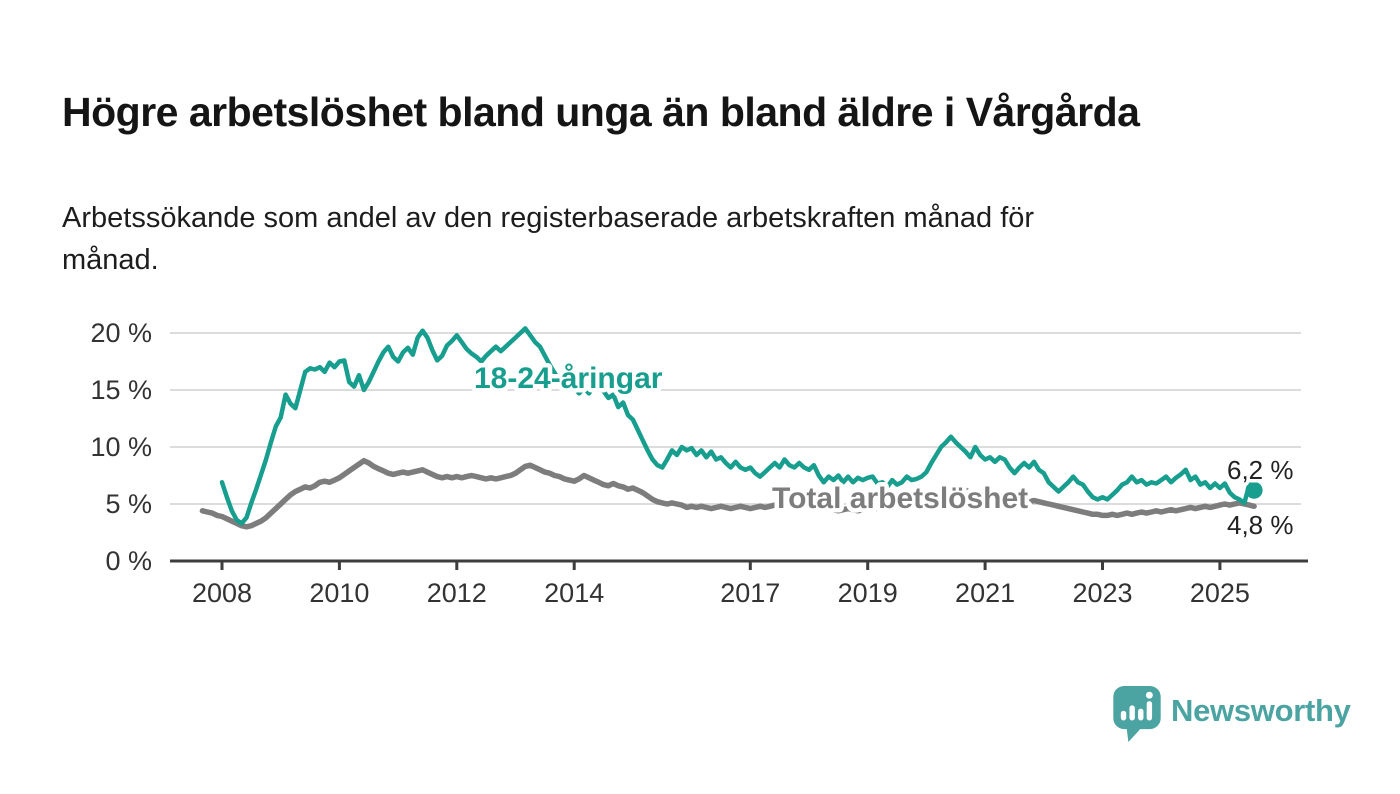  Describe the element at coordinates (1137, 714) in the screenshot. I see `bar-chart-speech-bubble-icon` at that location.